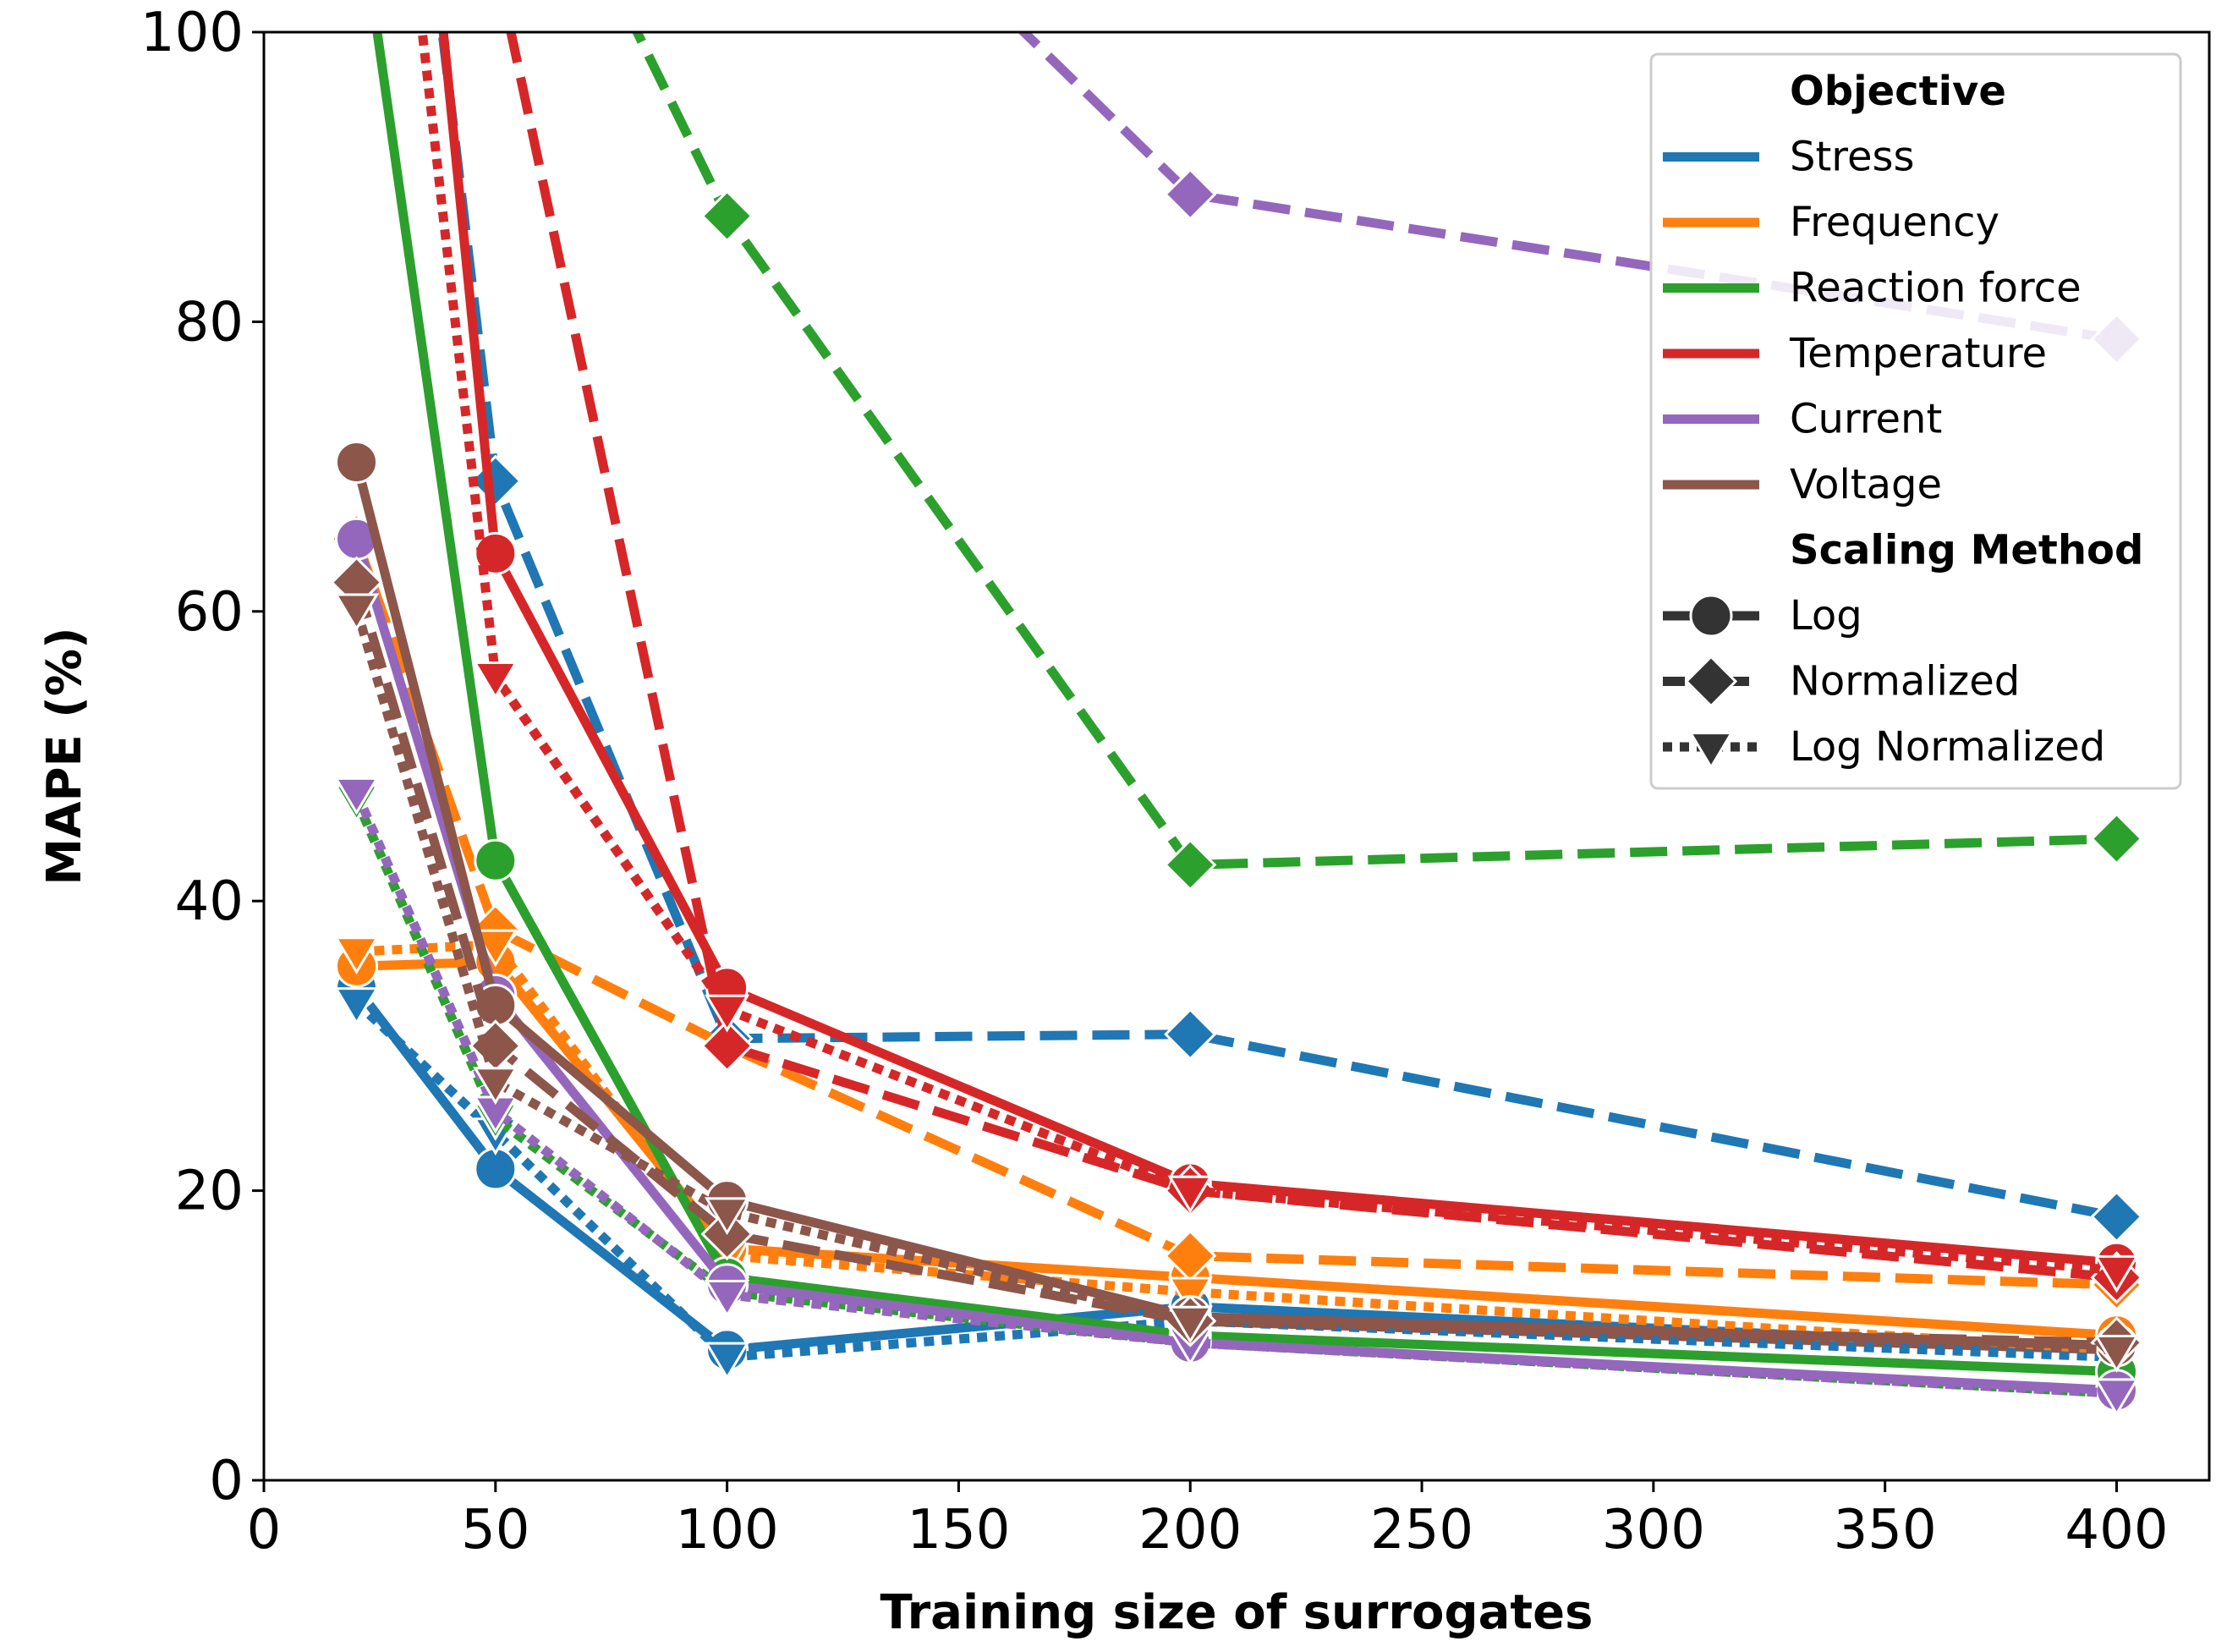 This screenshot has height=1652, width=2227. I want to click on y-tick-label: 0, so click(226, 1481).